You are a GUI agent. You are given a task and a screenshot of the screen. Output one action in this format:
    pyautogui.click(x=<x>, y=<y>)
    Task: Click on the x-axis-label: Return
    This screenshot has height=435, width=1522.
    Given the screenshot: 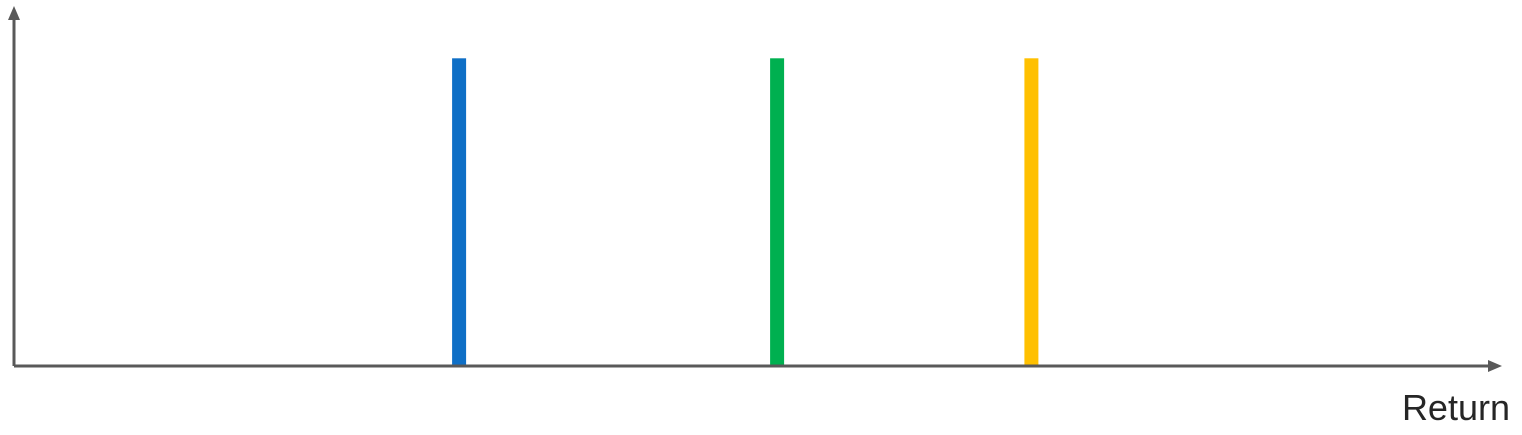 What is the action you would take?
    pyautogui.click(x=1456, y=407)
    